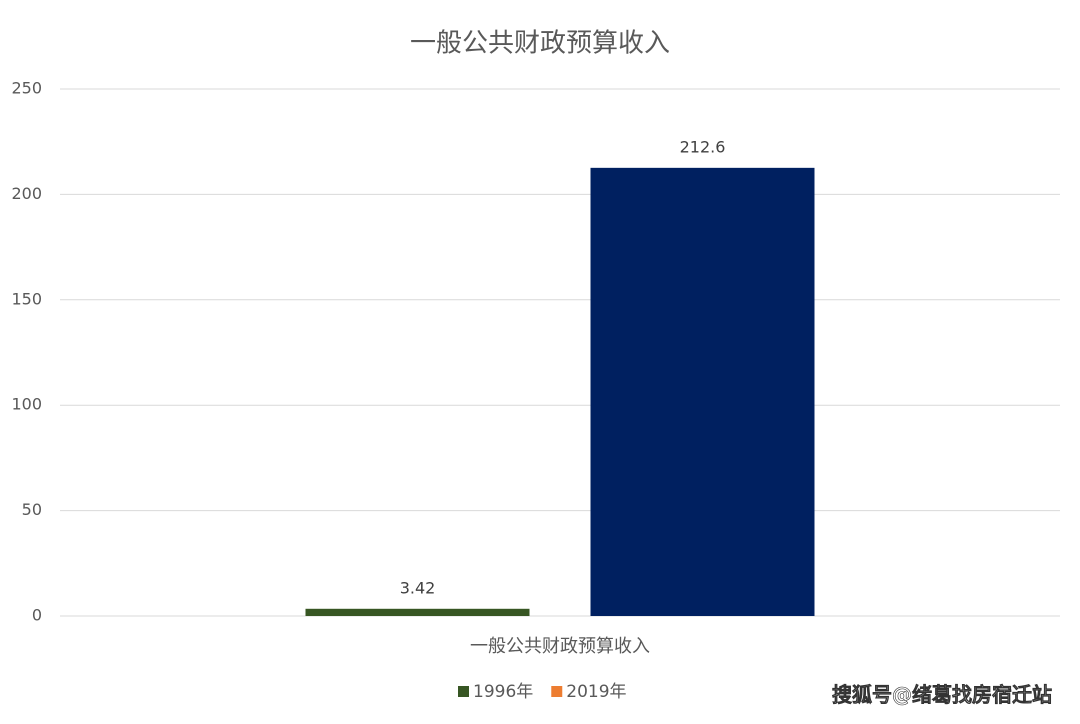 Image resolution: width=1080 pixels, height=724 pixels. I want to click on y-tick-label: 250, so click(26, 88).